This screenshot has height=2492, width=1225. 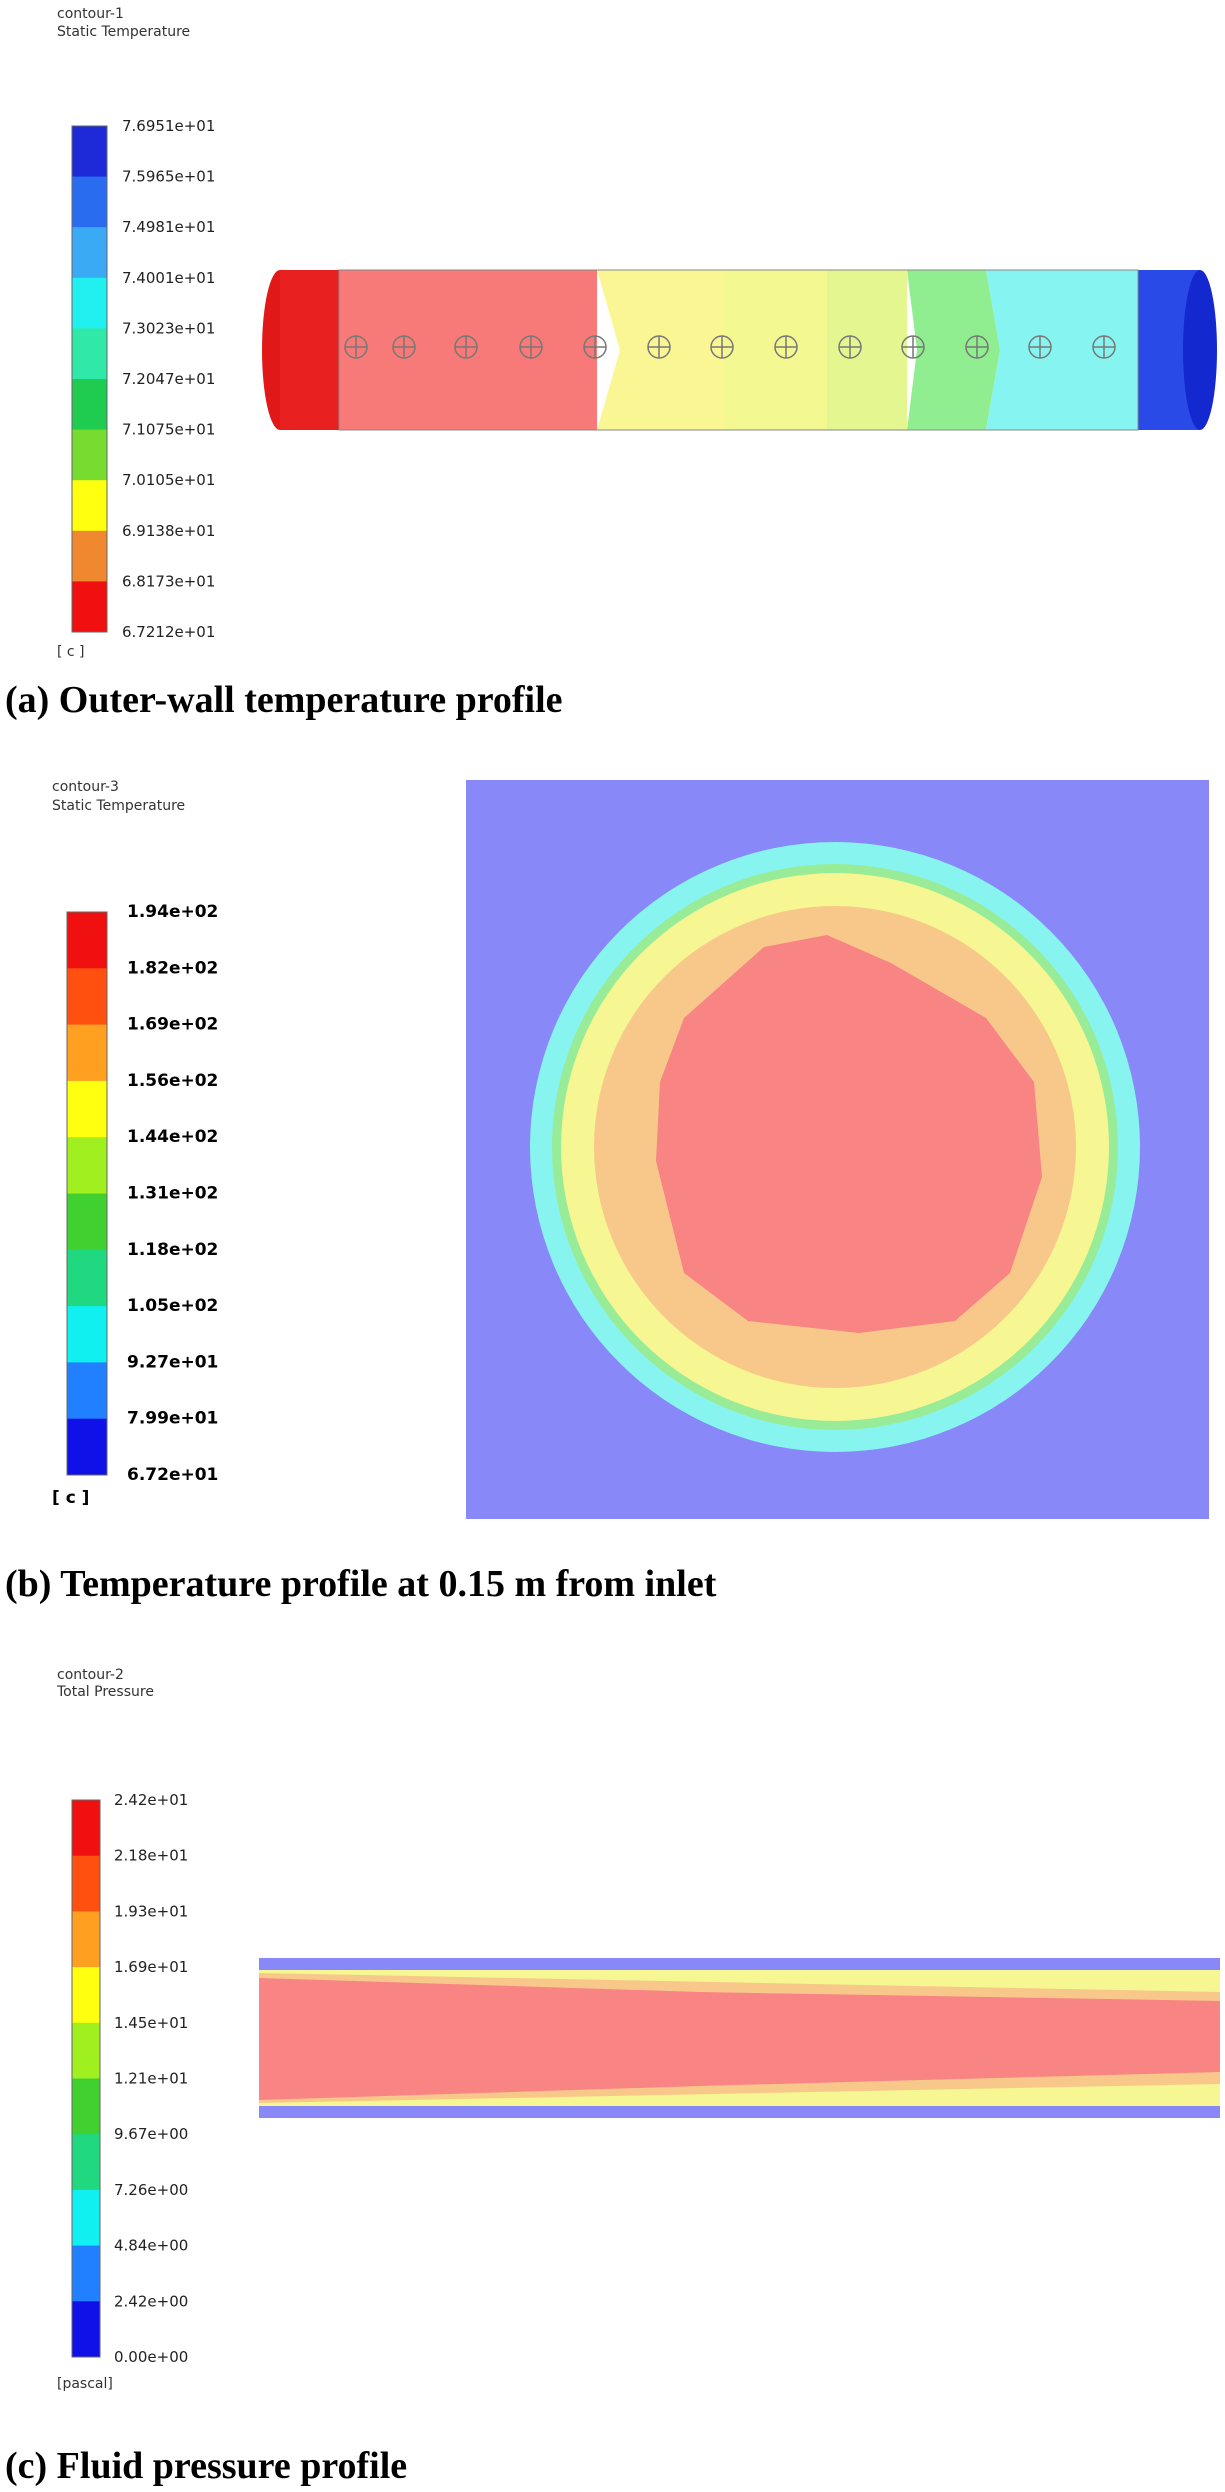 What do you see at coordinates (172, 912) in the screenshot?
I see `legend-label: 1.94e+02` at bounding box center [172, 912].